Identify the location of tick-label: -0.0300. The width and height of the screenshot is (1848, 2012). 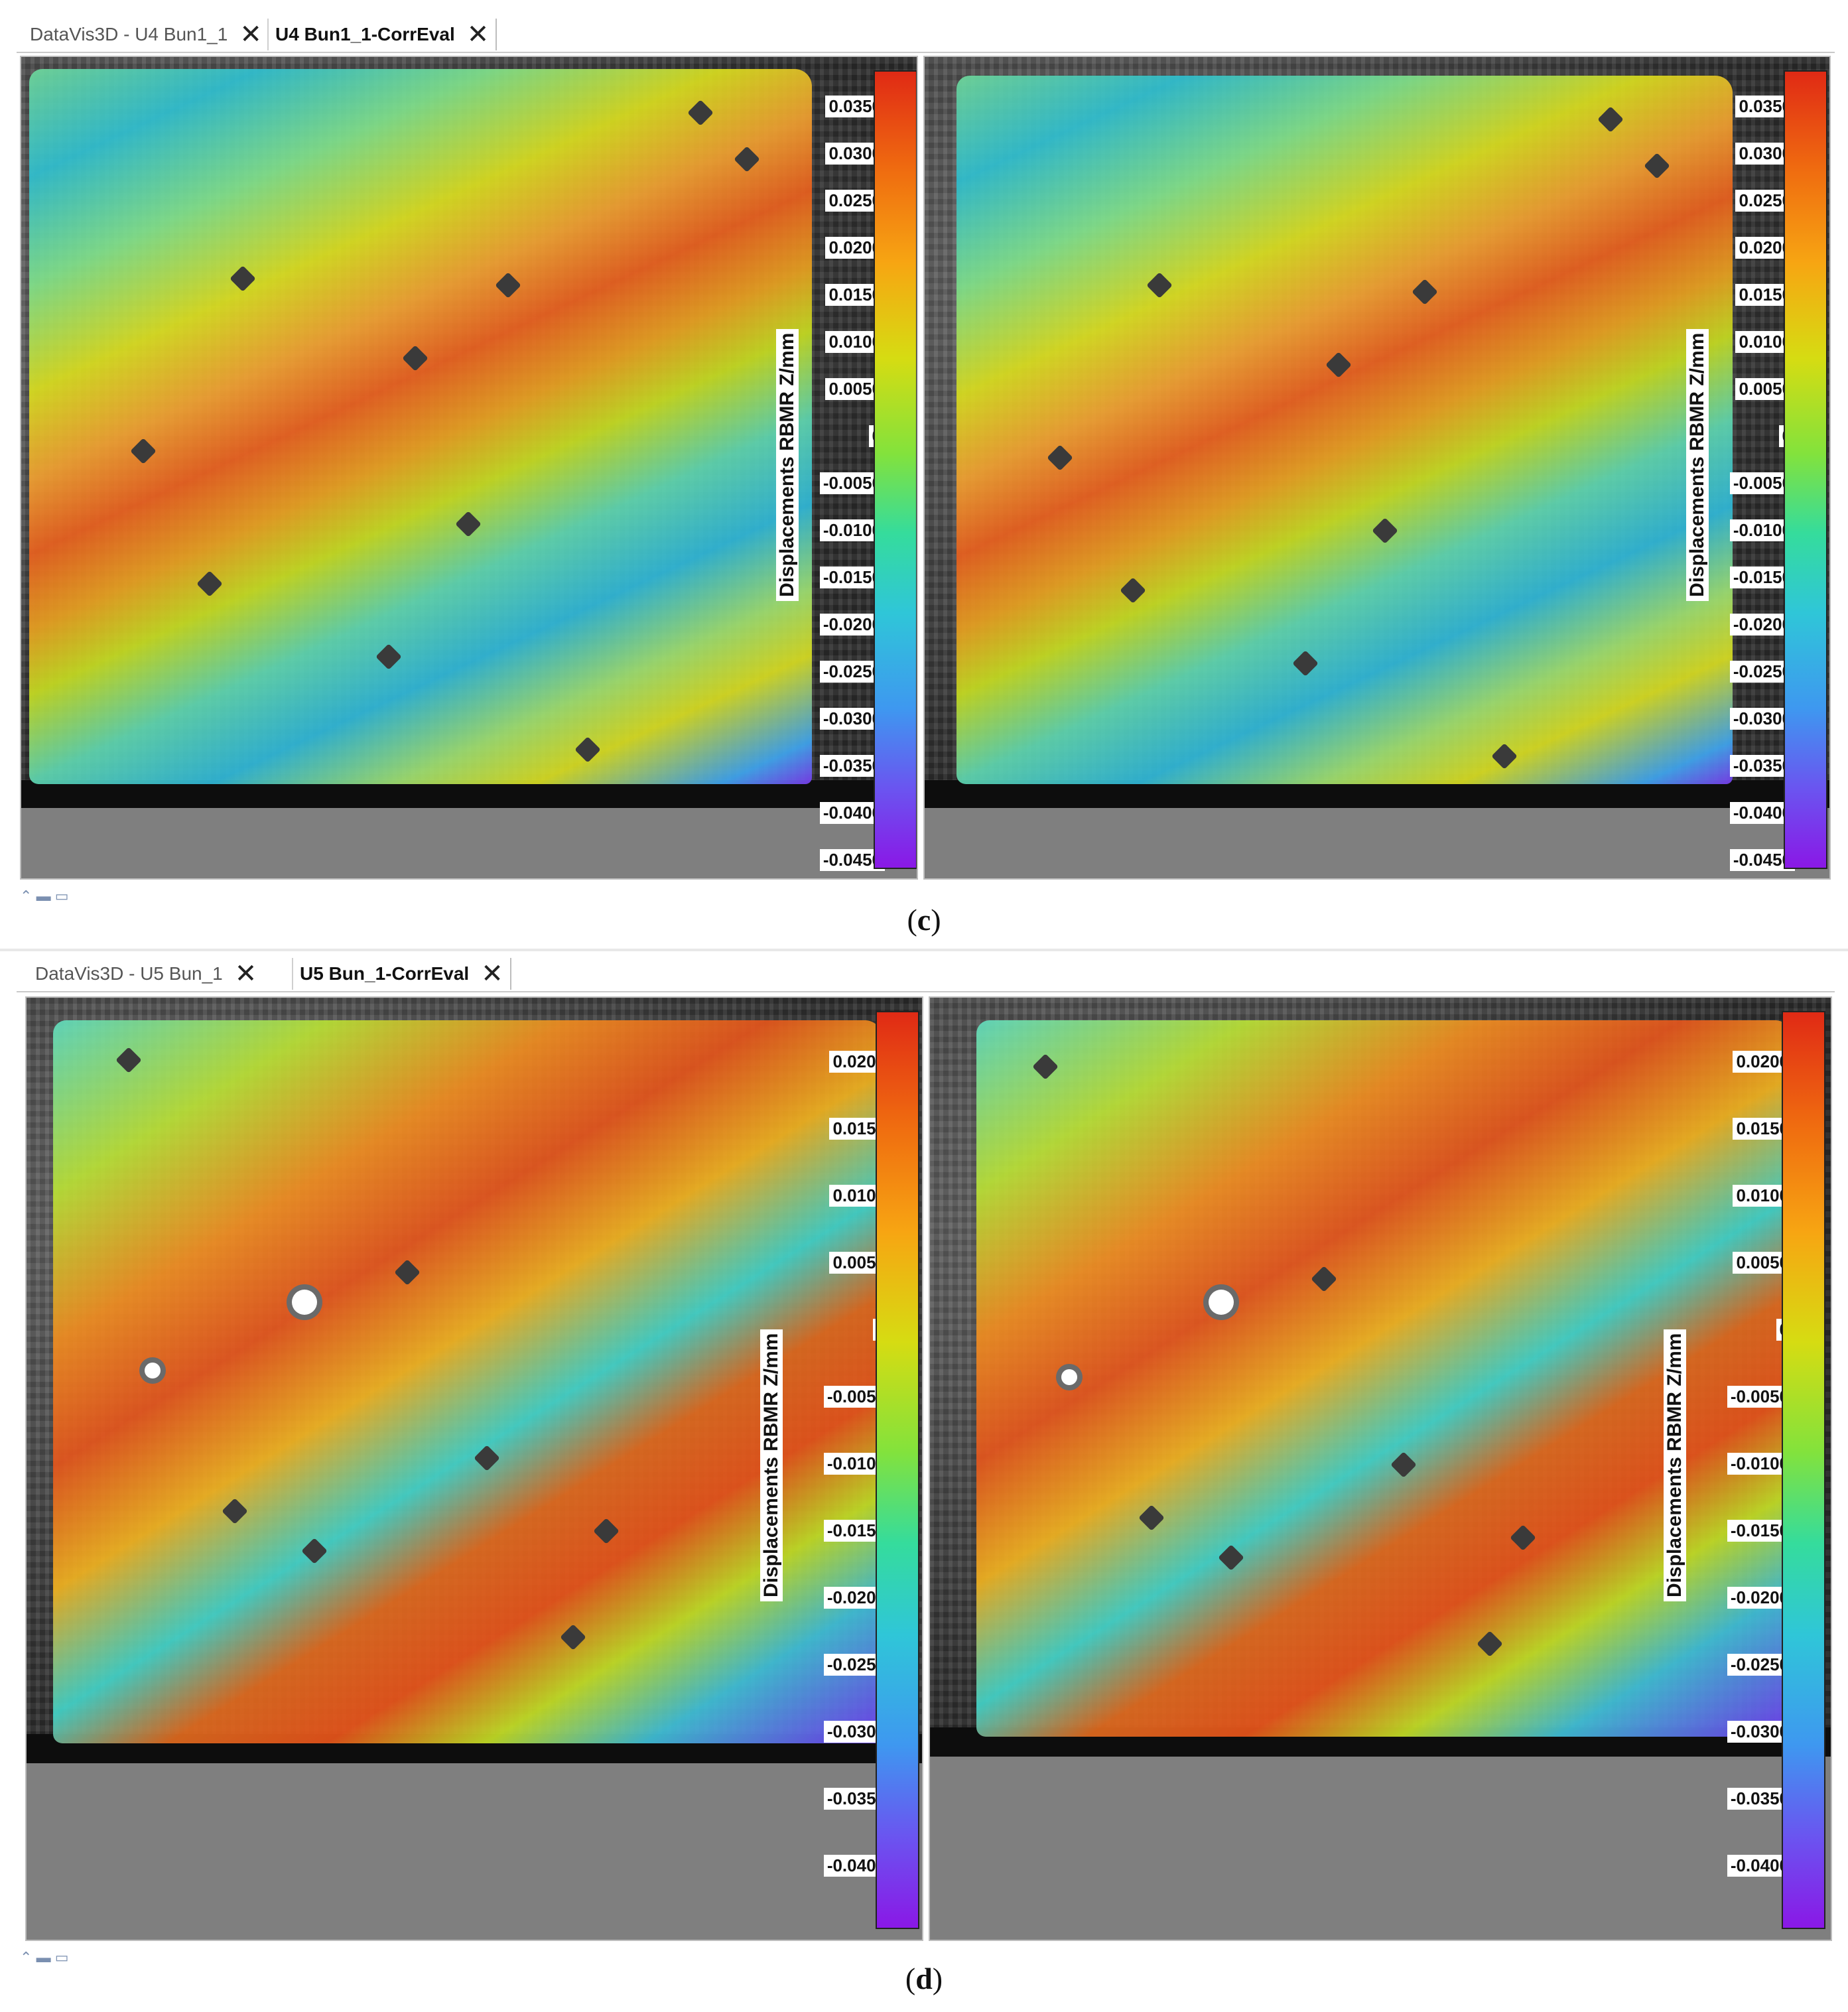
(1759, 1732).